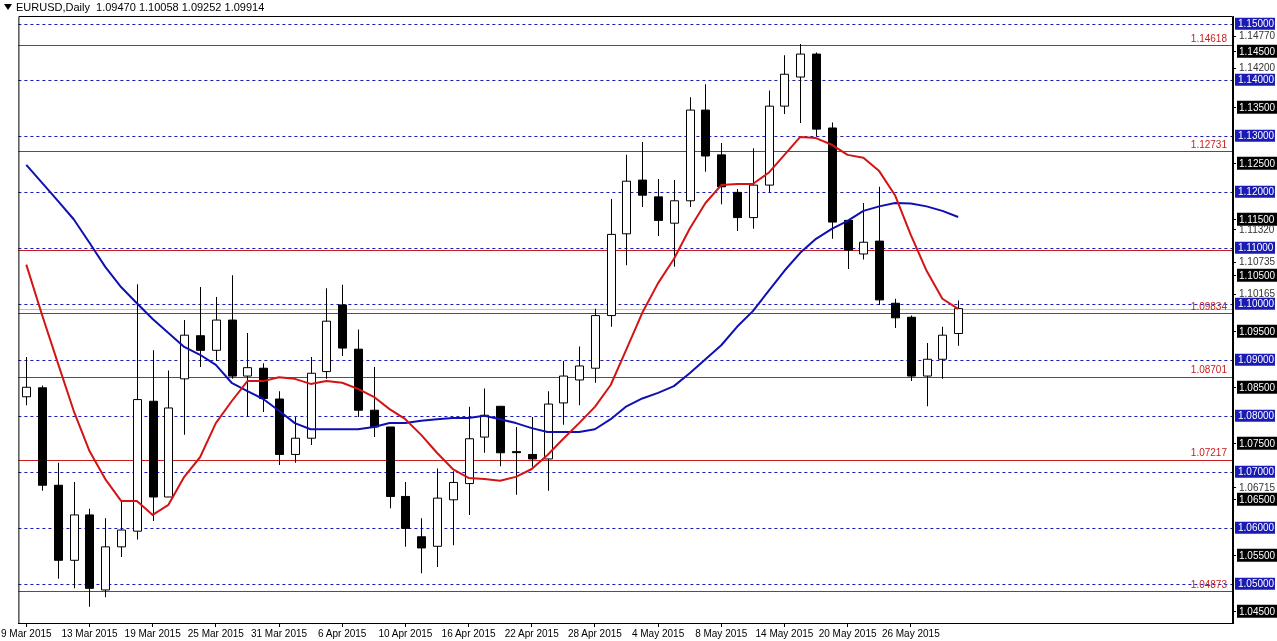 The image size is (1277, 641). I want to click on ref-line-label: 1.06000, so click(1256, 527).